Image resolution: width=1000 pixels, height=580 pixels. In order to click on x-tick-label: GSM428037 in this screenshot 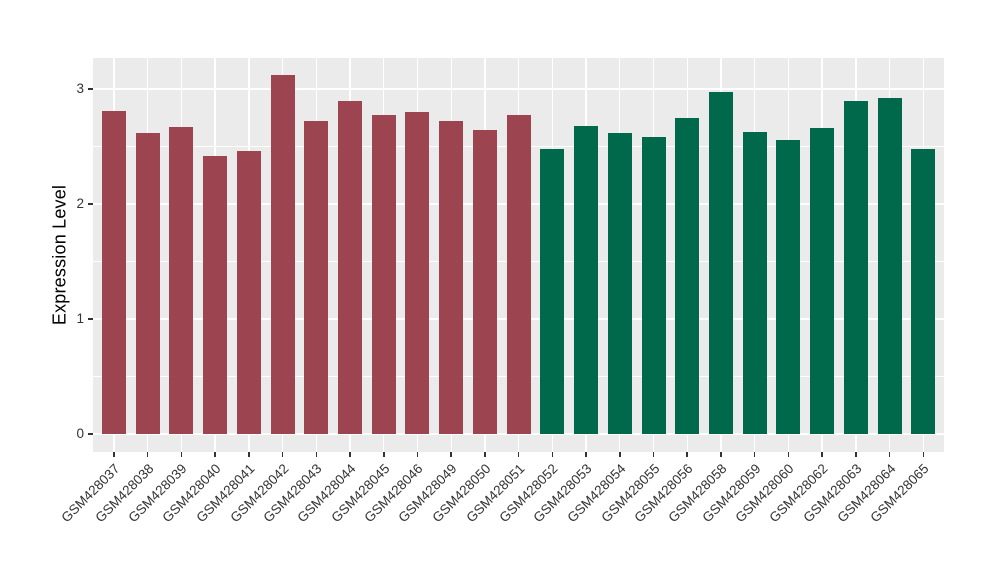, I will do `click(90, 493)`.